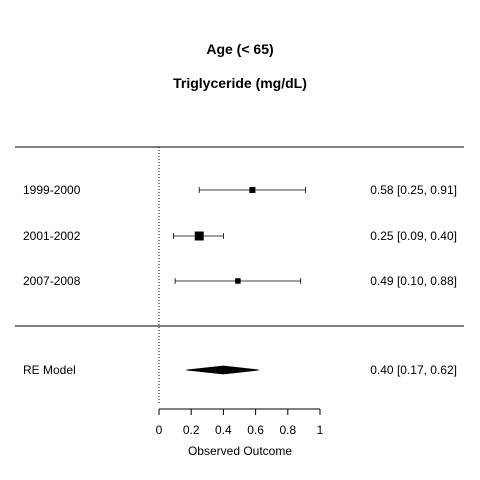 The image size is (480, 480). I want to click on study-label: 2001-2002, so click(52, 236).